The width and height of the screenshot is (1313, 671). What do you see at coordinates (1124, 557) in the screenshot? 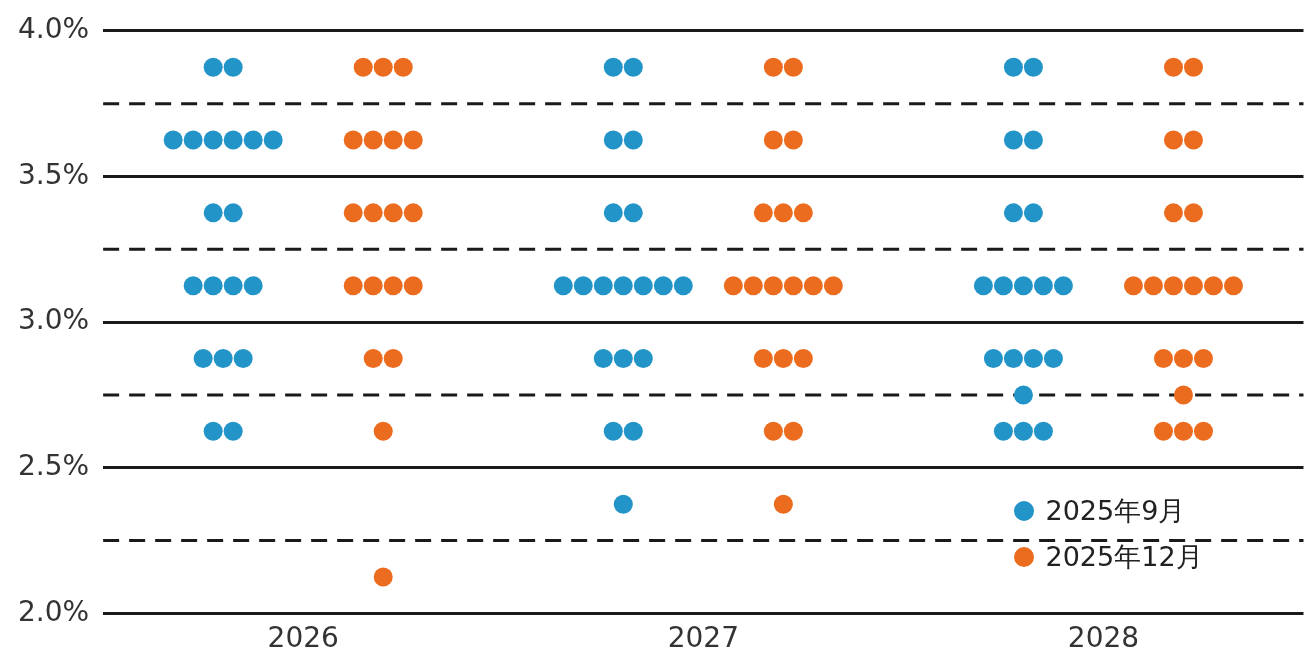
I see `legend-label: 2025年12月` at bounding box center [1124, 557].